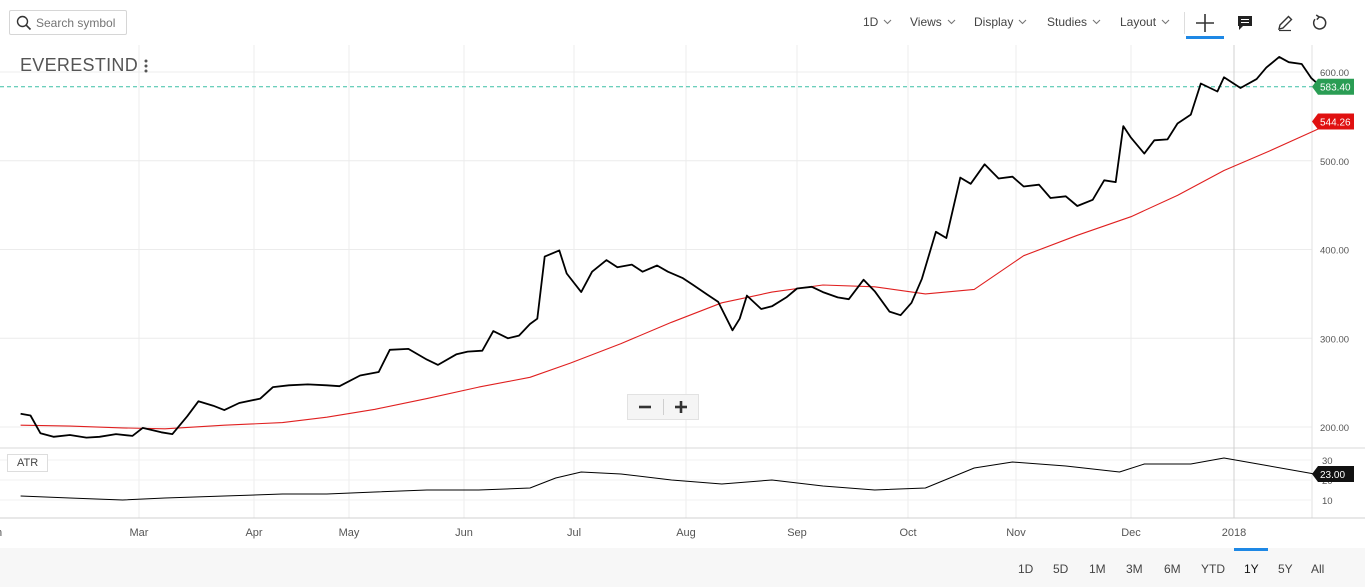 The width and height of the screenshot is (1365, 587). Describe the element at coordinates (1334, 73) in the screenshot. I see `y-tick-label: 600.00` at that location.